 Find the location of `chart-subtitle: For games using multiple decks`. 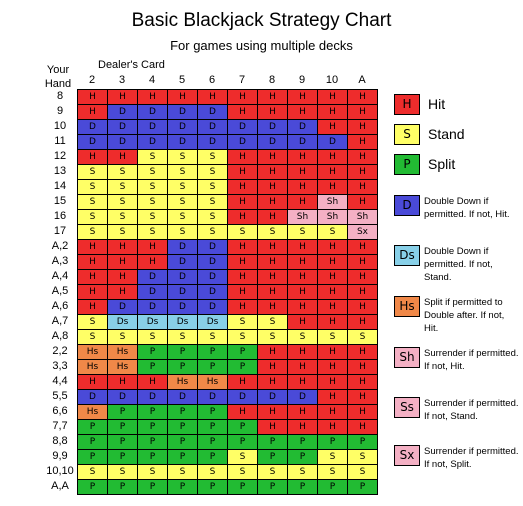

chart-subtitle: For games using multiple decks is located at coordinates (261, 45).